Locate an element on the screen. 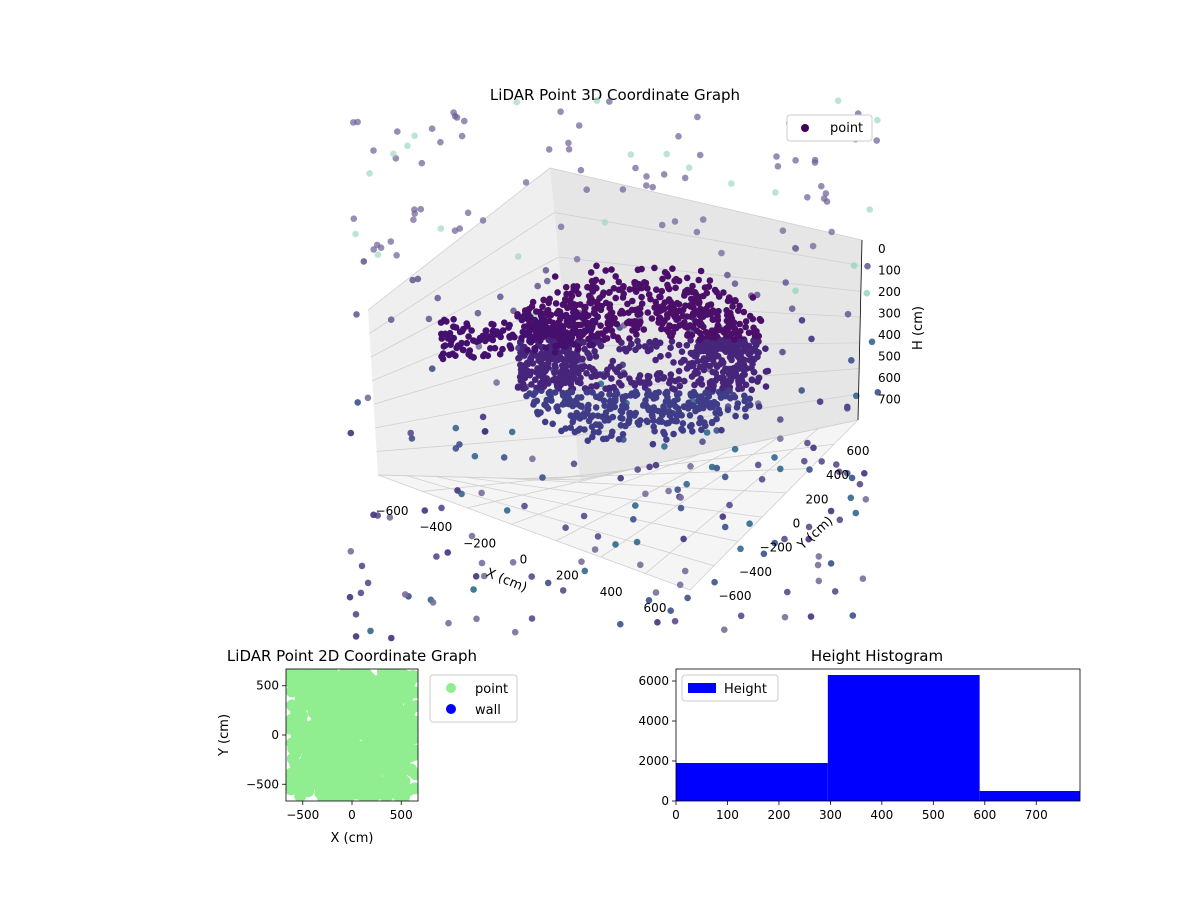 This screenshot has width=1200, height=900. y-tick-label: 0 is located at coordinates (665, 801).